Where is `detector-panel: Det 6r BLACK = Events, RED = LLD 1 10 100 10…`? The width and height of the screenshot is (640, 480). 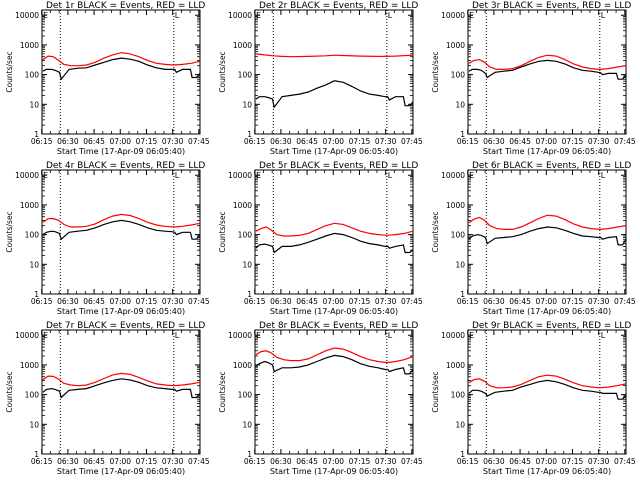
detector-panel: Det 6r BLACK = Events, RED = LLD 1 10 100 10… is located at coordinates (533, 238).